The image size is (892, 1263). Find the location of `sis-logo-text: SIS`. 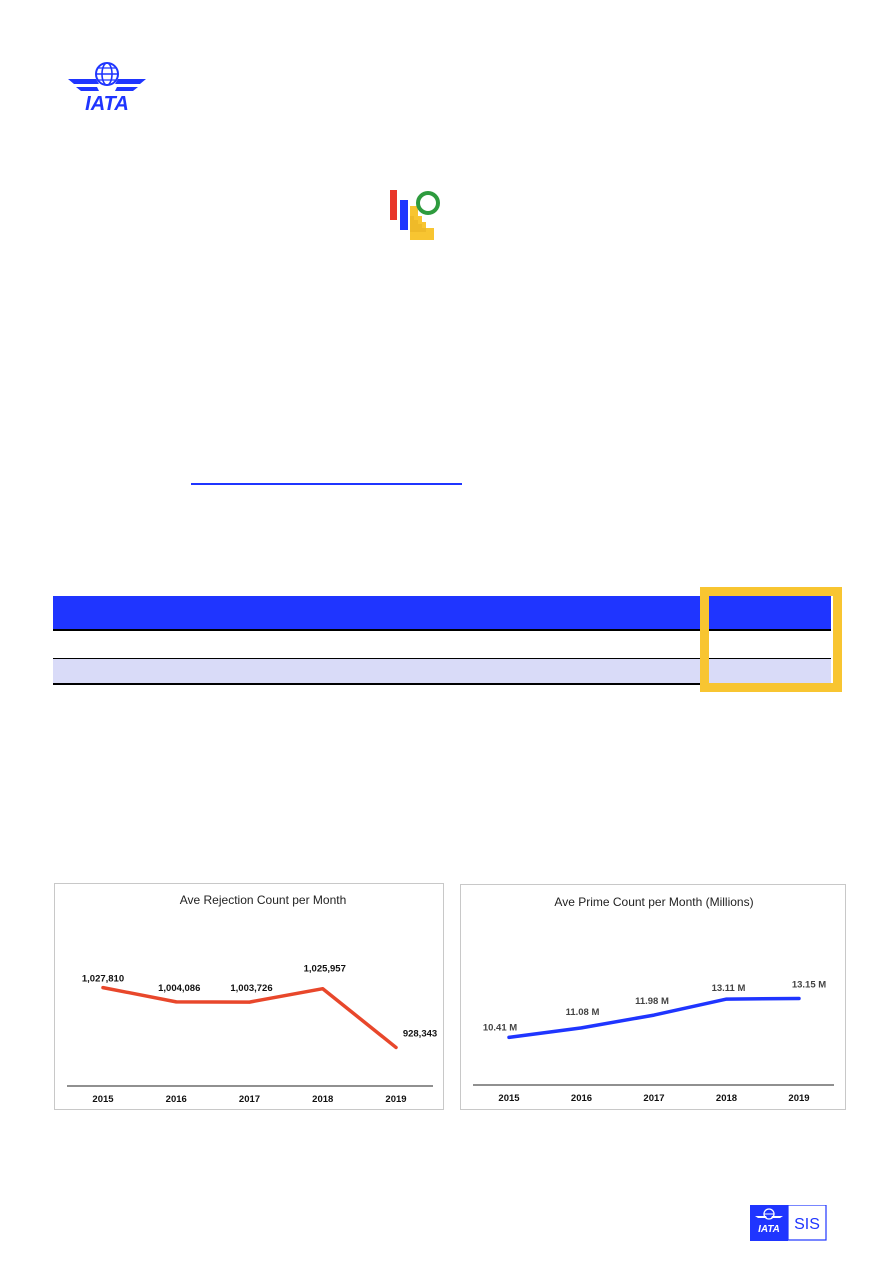

sis-logo-text: SIS is located at coordinates (807, 1224).